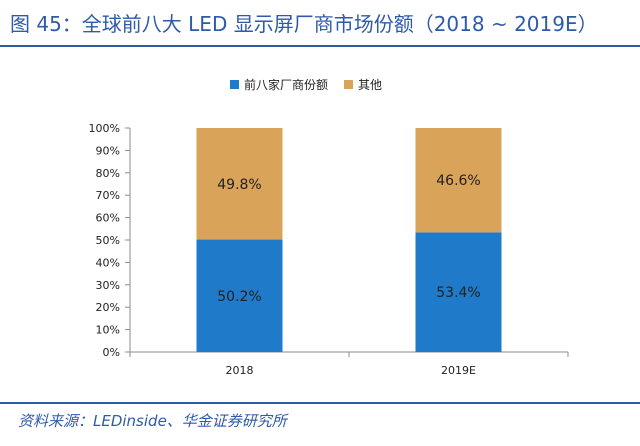  I want to click on y-tick-label: 60%, so click(108, 218).